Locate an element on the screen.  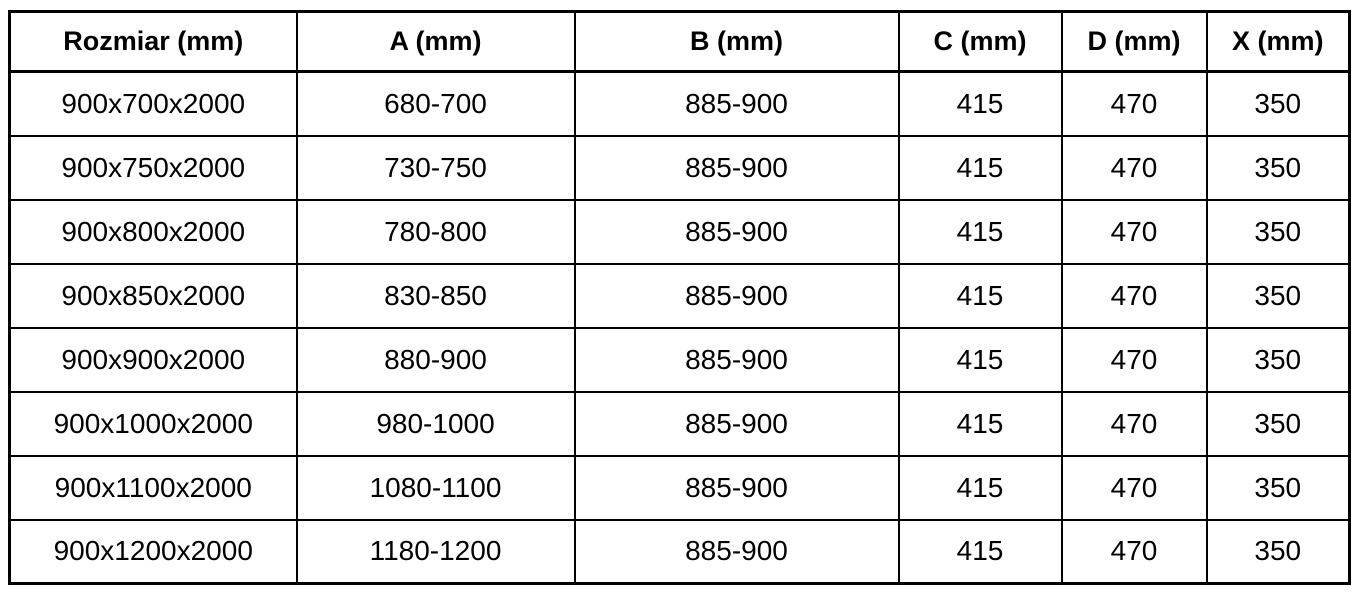
table-cell: 980-1000 is located at coordinates (435, 423).